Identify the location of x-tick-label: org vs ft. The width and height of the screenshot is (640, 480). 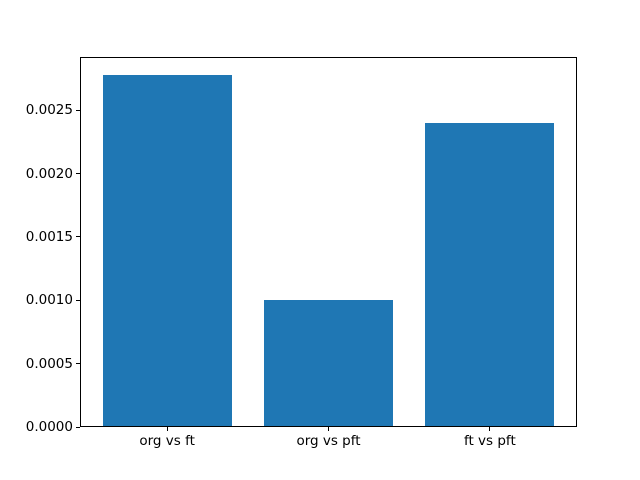
(167, 441).